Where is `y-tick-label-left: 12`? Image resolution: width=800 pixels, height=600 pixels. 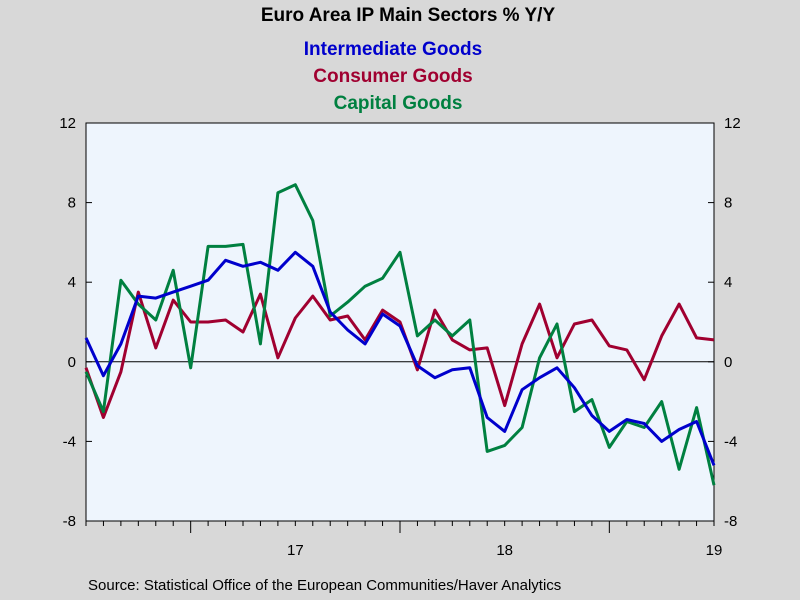
y-tick-label-left: 12 is located at coordinates (67, 123).